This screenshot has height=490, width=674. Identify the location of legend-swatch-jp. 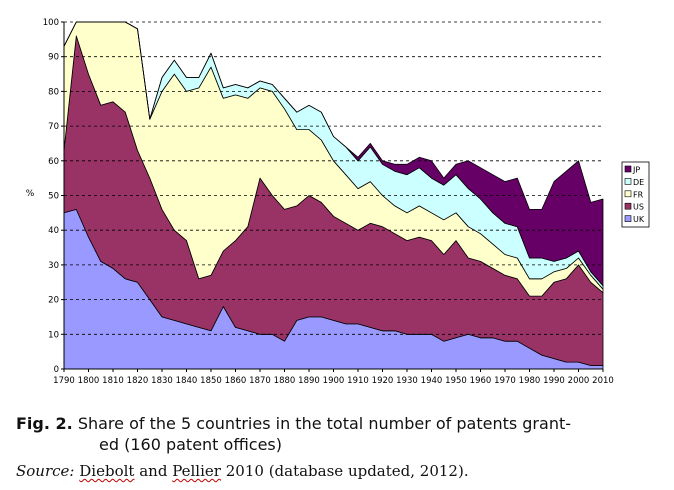
(628, 169).